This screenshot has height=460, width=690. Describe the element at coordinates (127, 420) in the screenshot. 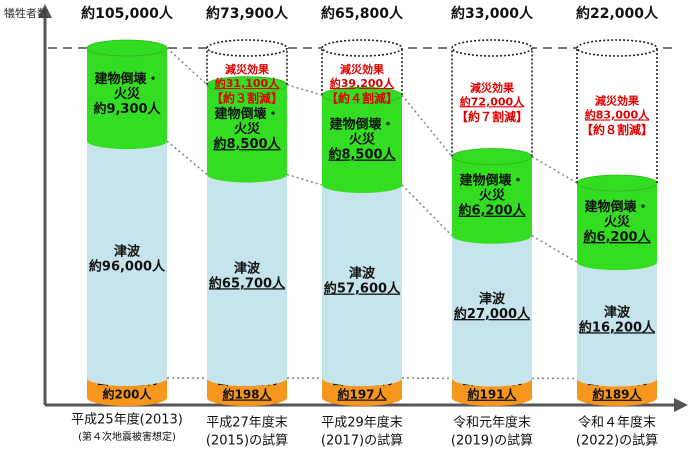

I see `x-tick-label: 平成25年度(2013)` at that location.